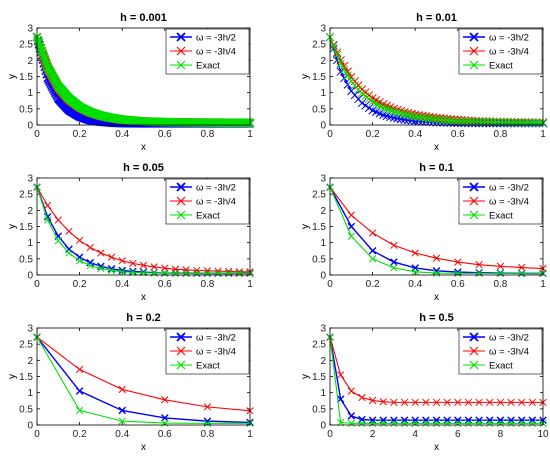 Image resolution: width=550 pixels, height=458 pixels. I want to click on series-group, so click(143, 230).